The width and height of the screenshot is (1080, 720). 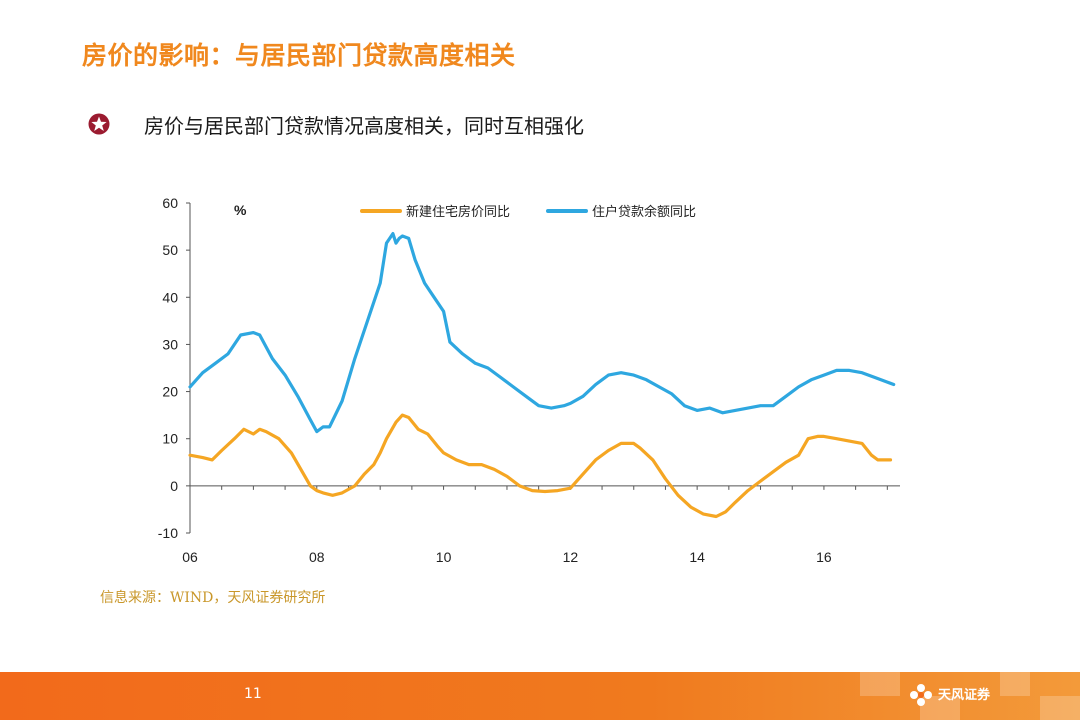 What do you see at coordinates (364, 126) in the screenshot?
I see `bullet-text: 房价与居民部门贷款情况高度相关，同时互相强化` at bounding box center [364, 126].